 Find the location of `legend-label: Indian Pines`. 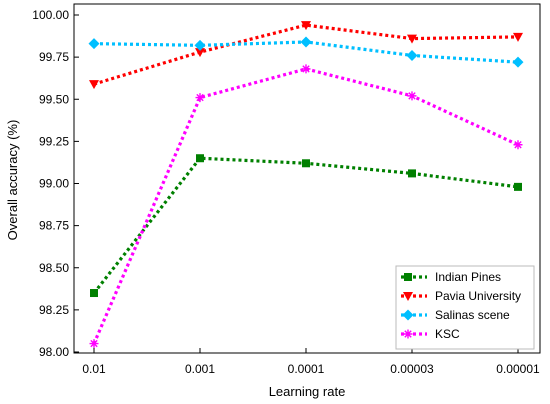

legend-label: Indian Pines is located at coordinates (468, 277).